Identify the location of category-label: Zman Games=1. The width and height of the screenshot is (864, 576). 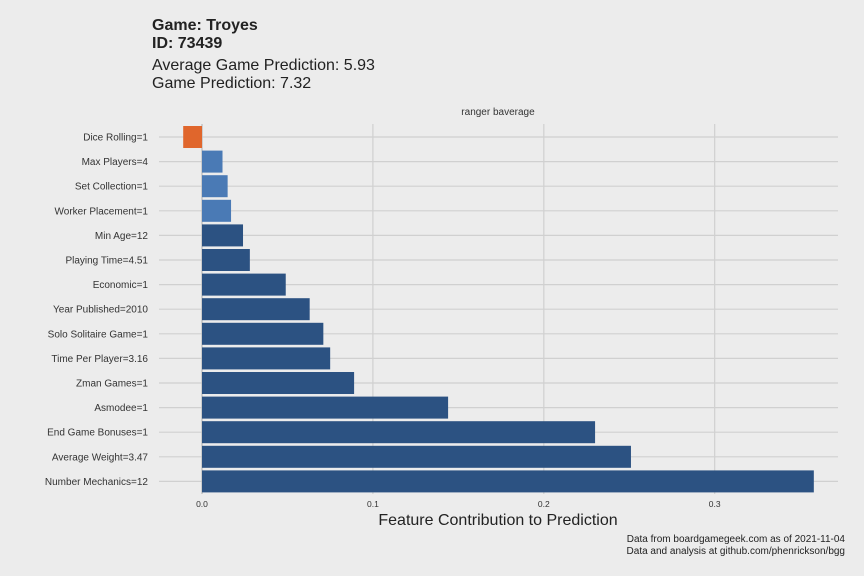
(112, 384).